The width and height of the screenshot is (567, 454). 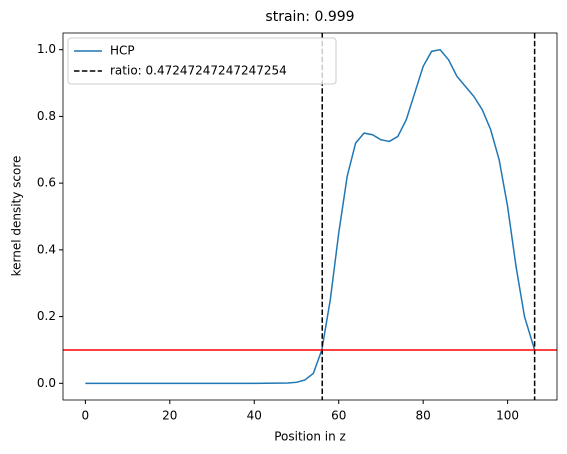 I want to click on y-tick-label: 0.4, so click(x=46, y=249).